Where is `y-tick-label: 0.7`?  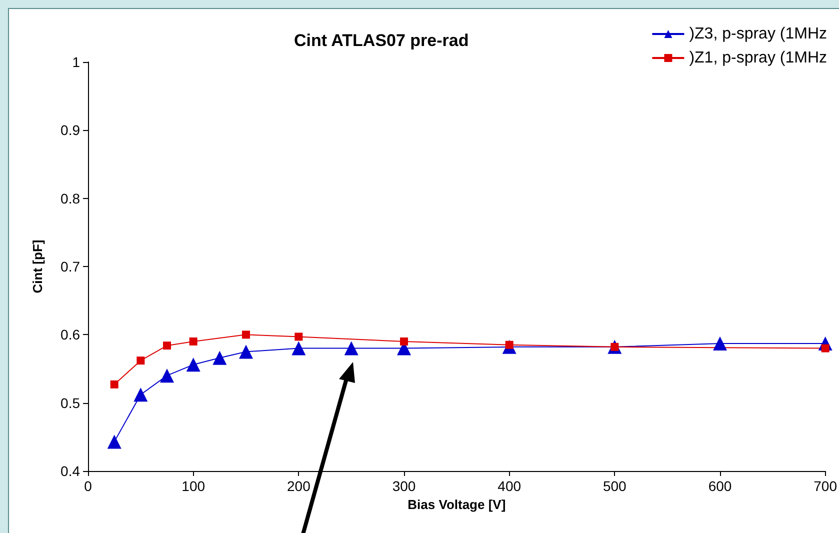
y-tick-label: 0.7 is located at coordinates (70, 266).